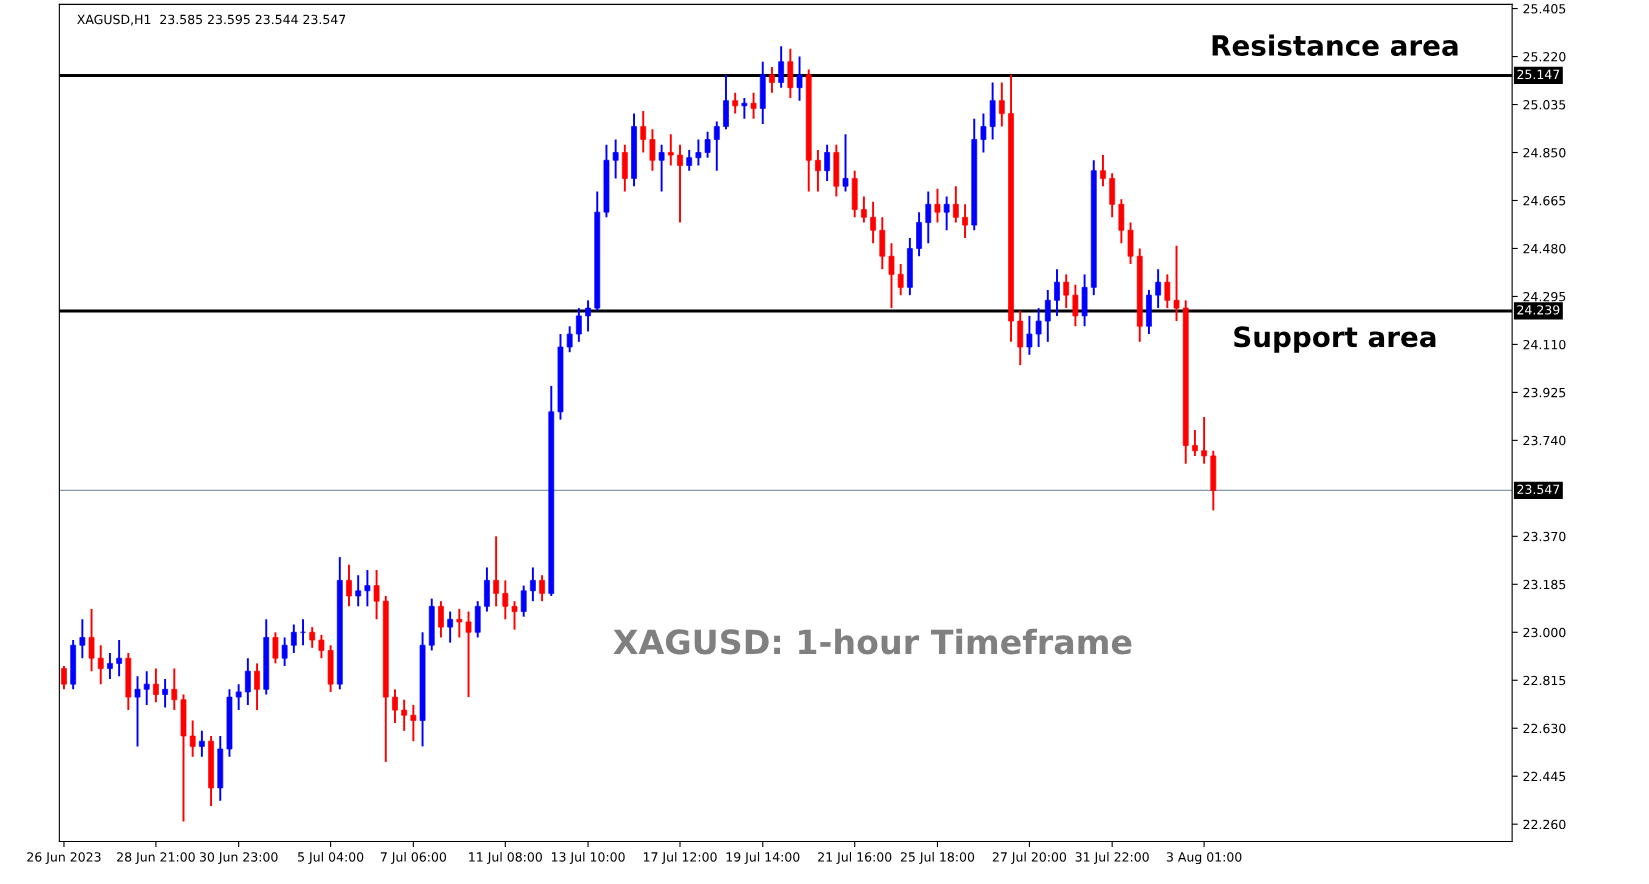  I want to click on ref-line-label: 23.547, so click(1538, 489).